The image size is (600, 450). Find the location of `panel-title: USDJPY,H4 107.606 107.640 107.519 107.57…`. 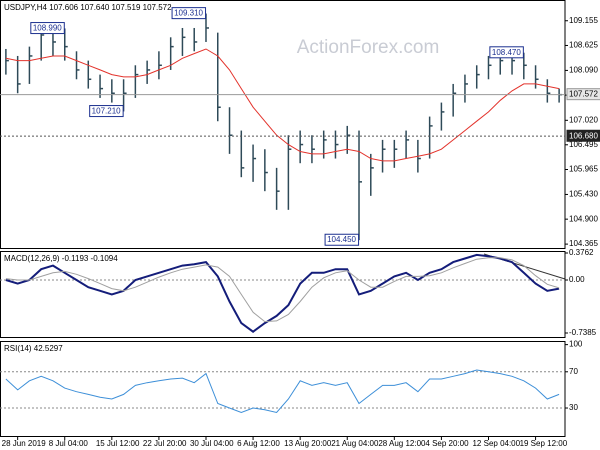

panel-title: USDJPY,H4 107.606 107.640 107.519 107.57… is located at coordinates (88, 7).